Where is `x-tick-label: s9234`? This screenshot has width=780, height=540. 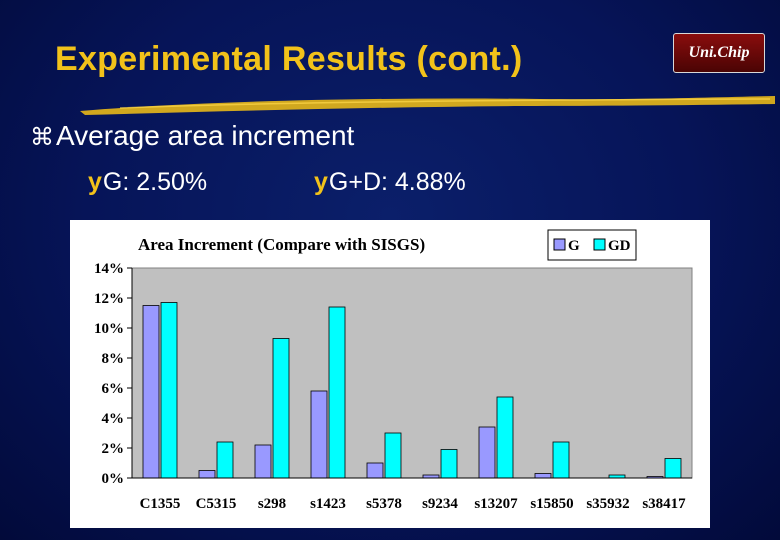 x-tick-label: s9234 is located at coordinates (440, 504).